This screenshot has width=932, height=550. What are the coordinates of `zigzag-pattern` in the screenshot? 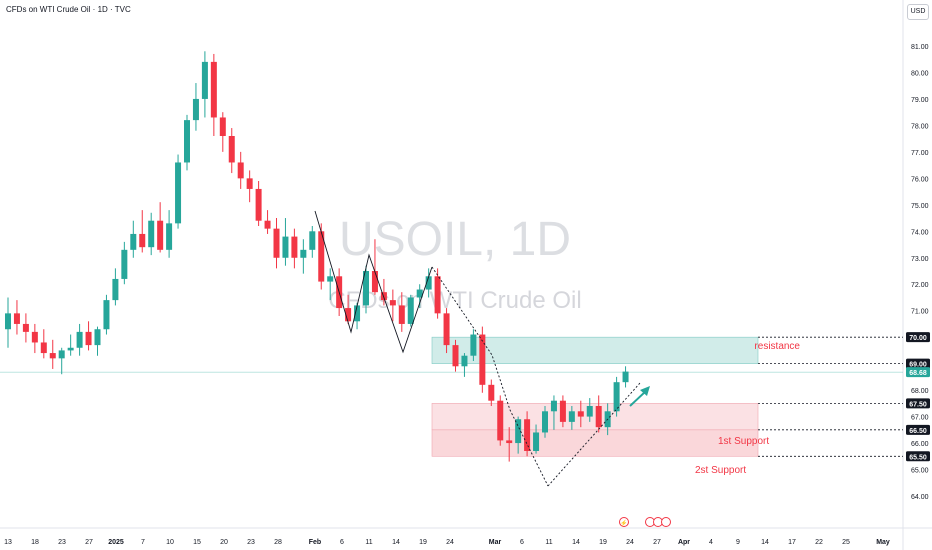 It's located at (373, 282).